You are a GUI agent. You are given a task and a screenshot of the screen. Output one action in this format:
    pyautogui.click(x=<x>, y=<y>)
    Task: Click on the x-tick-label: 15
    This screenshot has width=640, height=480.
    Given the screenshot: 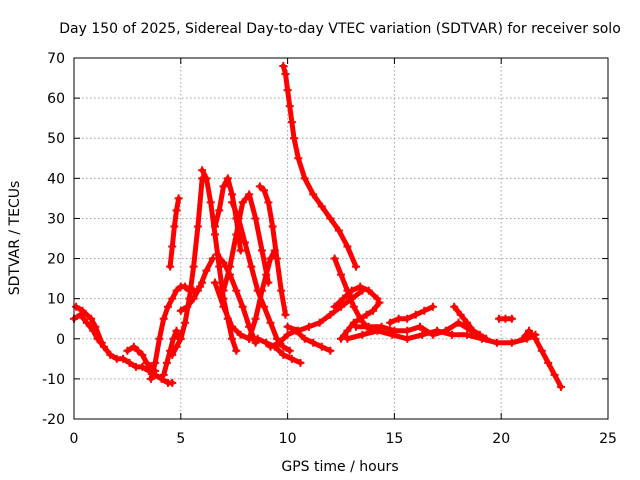 What is the action you would take?
    pyautogui.click(x=394, y=439)
    